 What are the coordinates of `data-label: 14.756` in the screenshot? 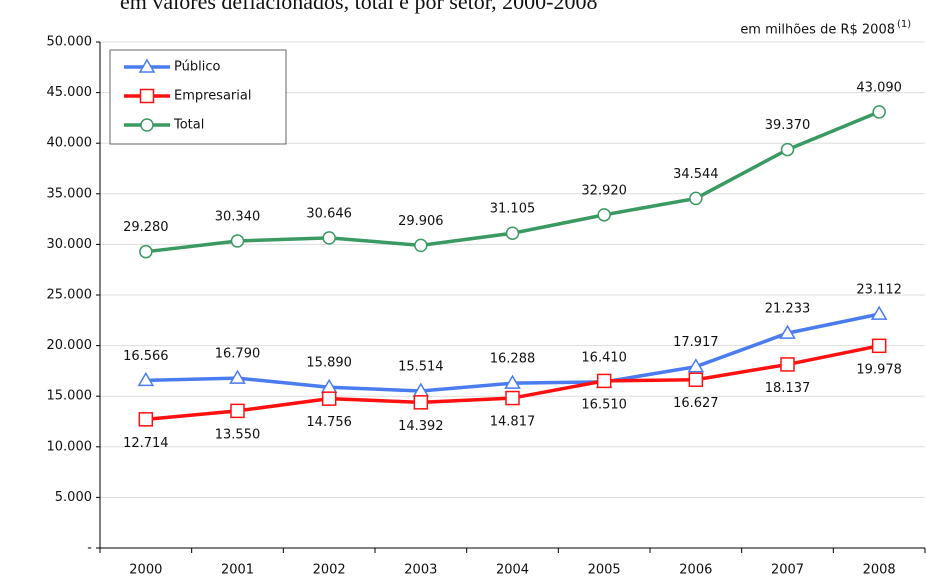 It's located at (329, 422).